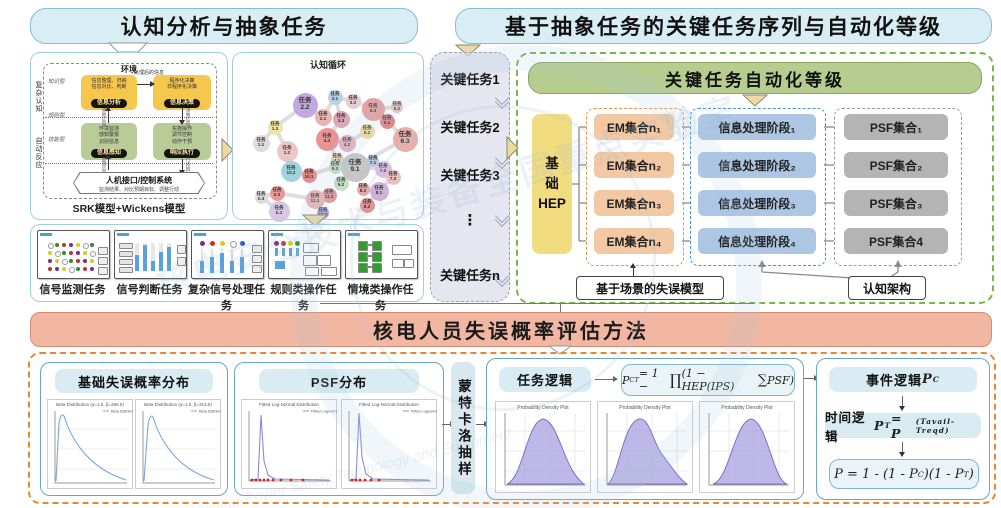  What do you see at coordinates (291, 171) in the screenshot?
I see `task-node: 任务 10.2` at bounding box center [291, 171].